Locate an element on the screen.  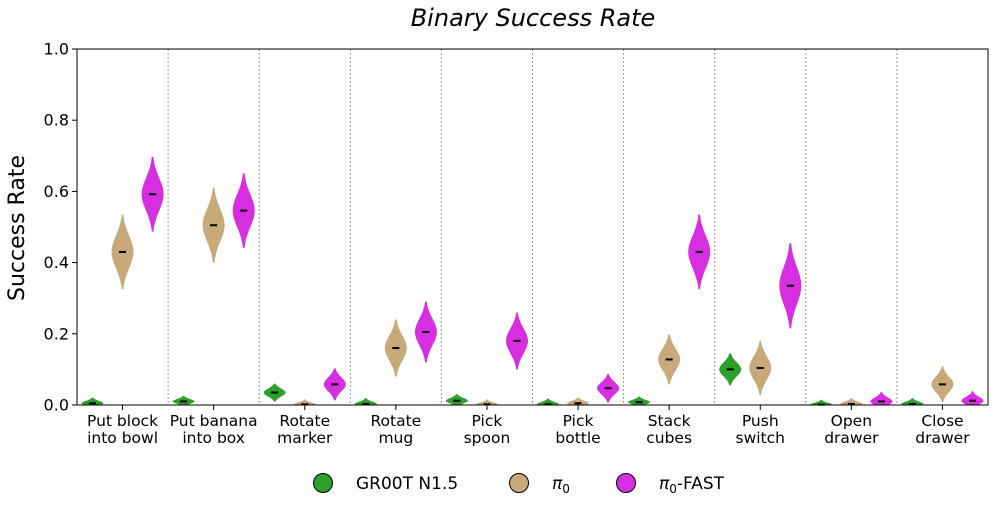
y-tick-label: 0.2 is located at coordinates (56, 333).